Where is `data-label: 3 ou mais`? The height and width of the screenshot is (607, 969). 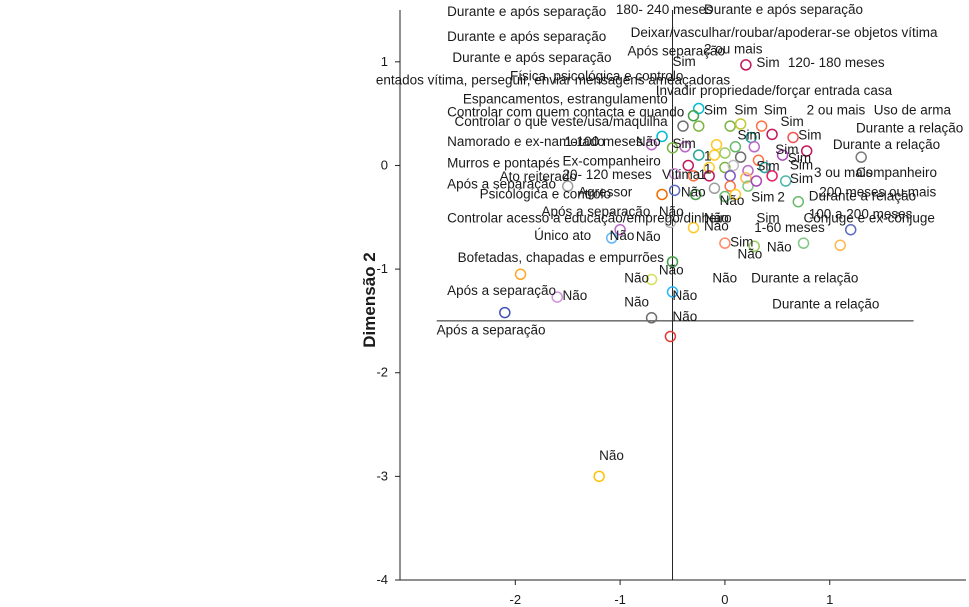 data-label: 3 ou mais is located at coordinates (843, 172).